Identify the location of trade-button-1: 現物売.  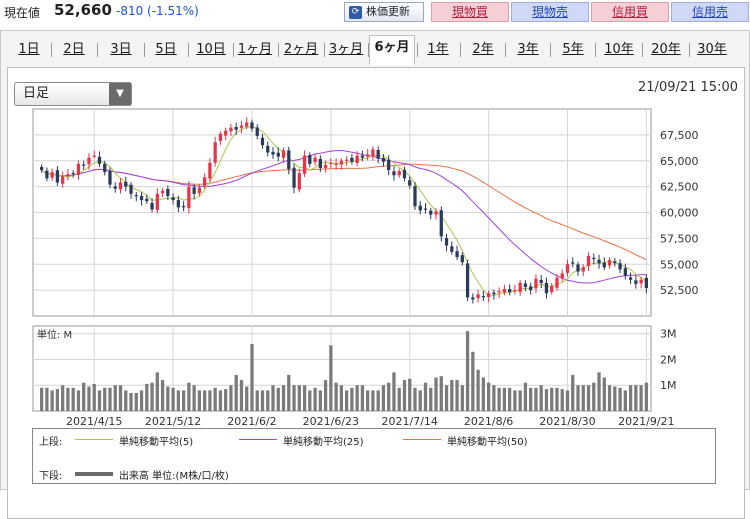
(550, 12).